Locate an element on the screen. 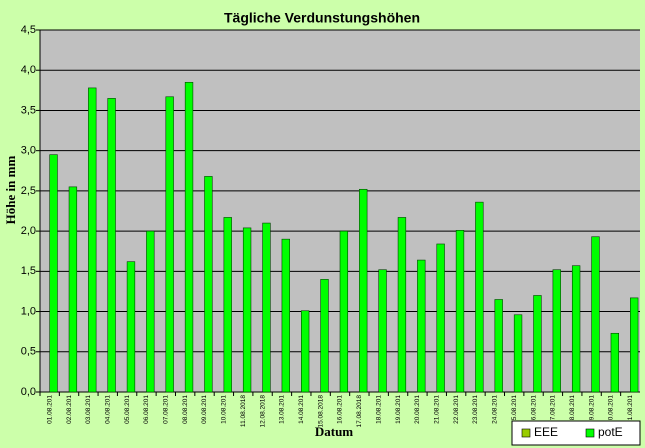  x-tick-label: 02.08.201 is located at coordinates (69, 409).